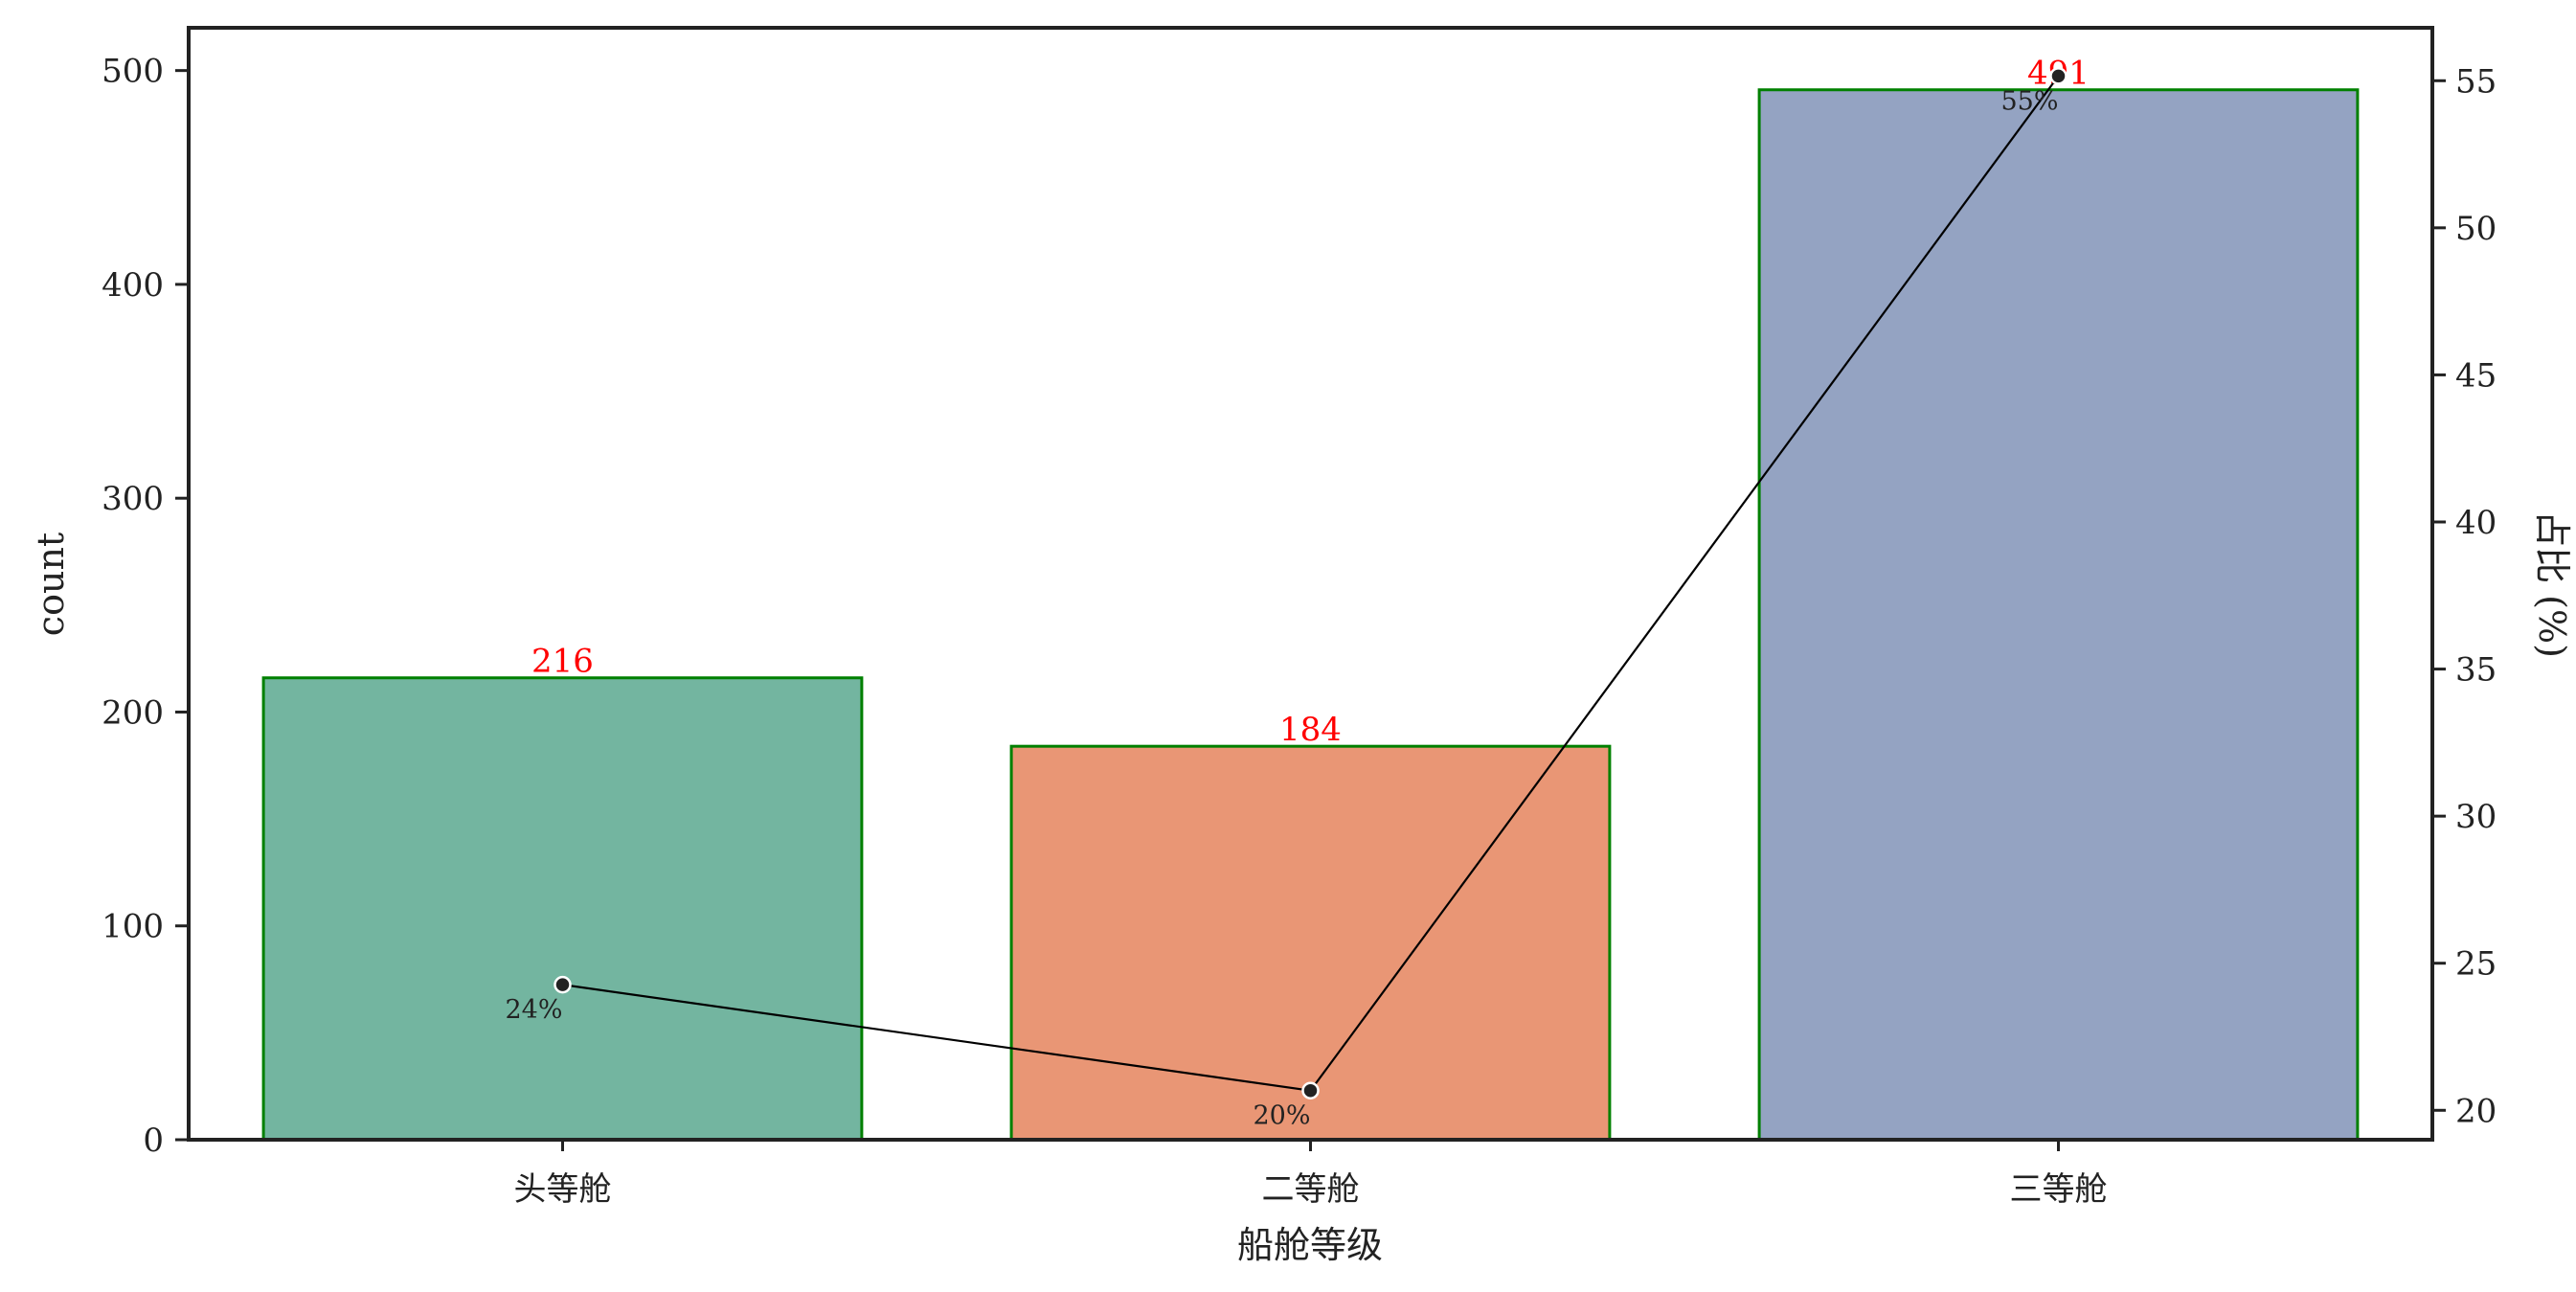 This screenshot has width=2576, height=1292. Describe the element at coordinates (133, 285) in the screenshot. I see `y-tick-label: 400` at that location.